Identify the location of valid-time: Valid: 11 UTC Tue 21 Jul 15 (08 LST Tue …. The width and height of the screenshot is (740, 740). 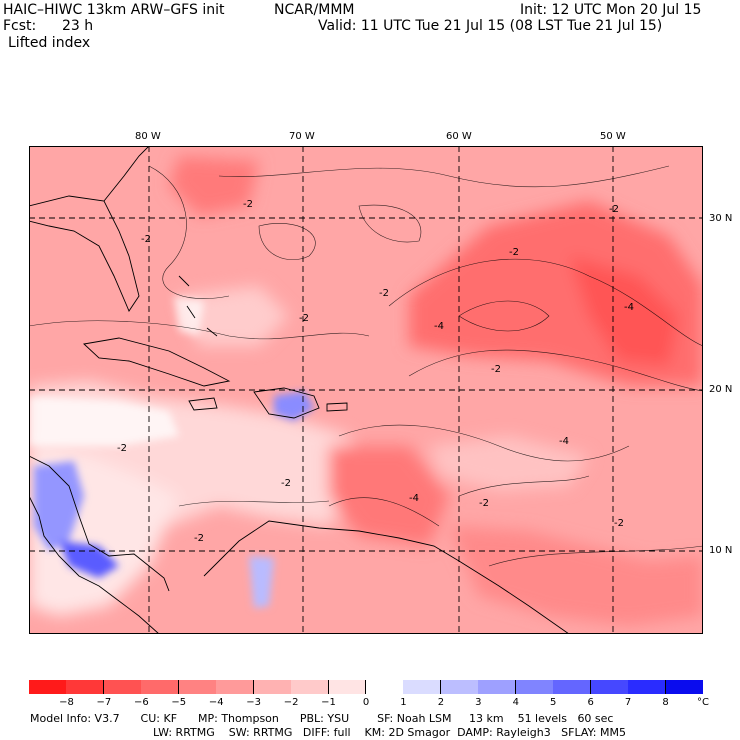
(490, 26).